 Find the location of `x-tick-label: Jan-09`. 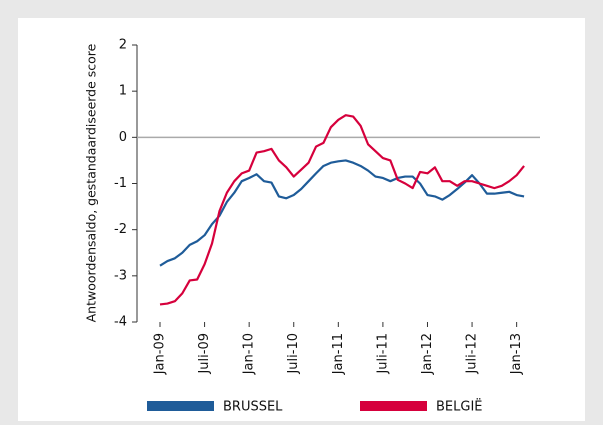

x-tick-label: Jan-09 is located at coordinates (160, 354).